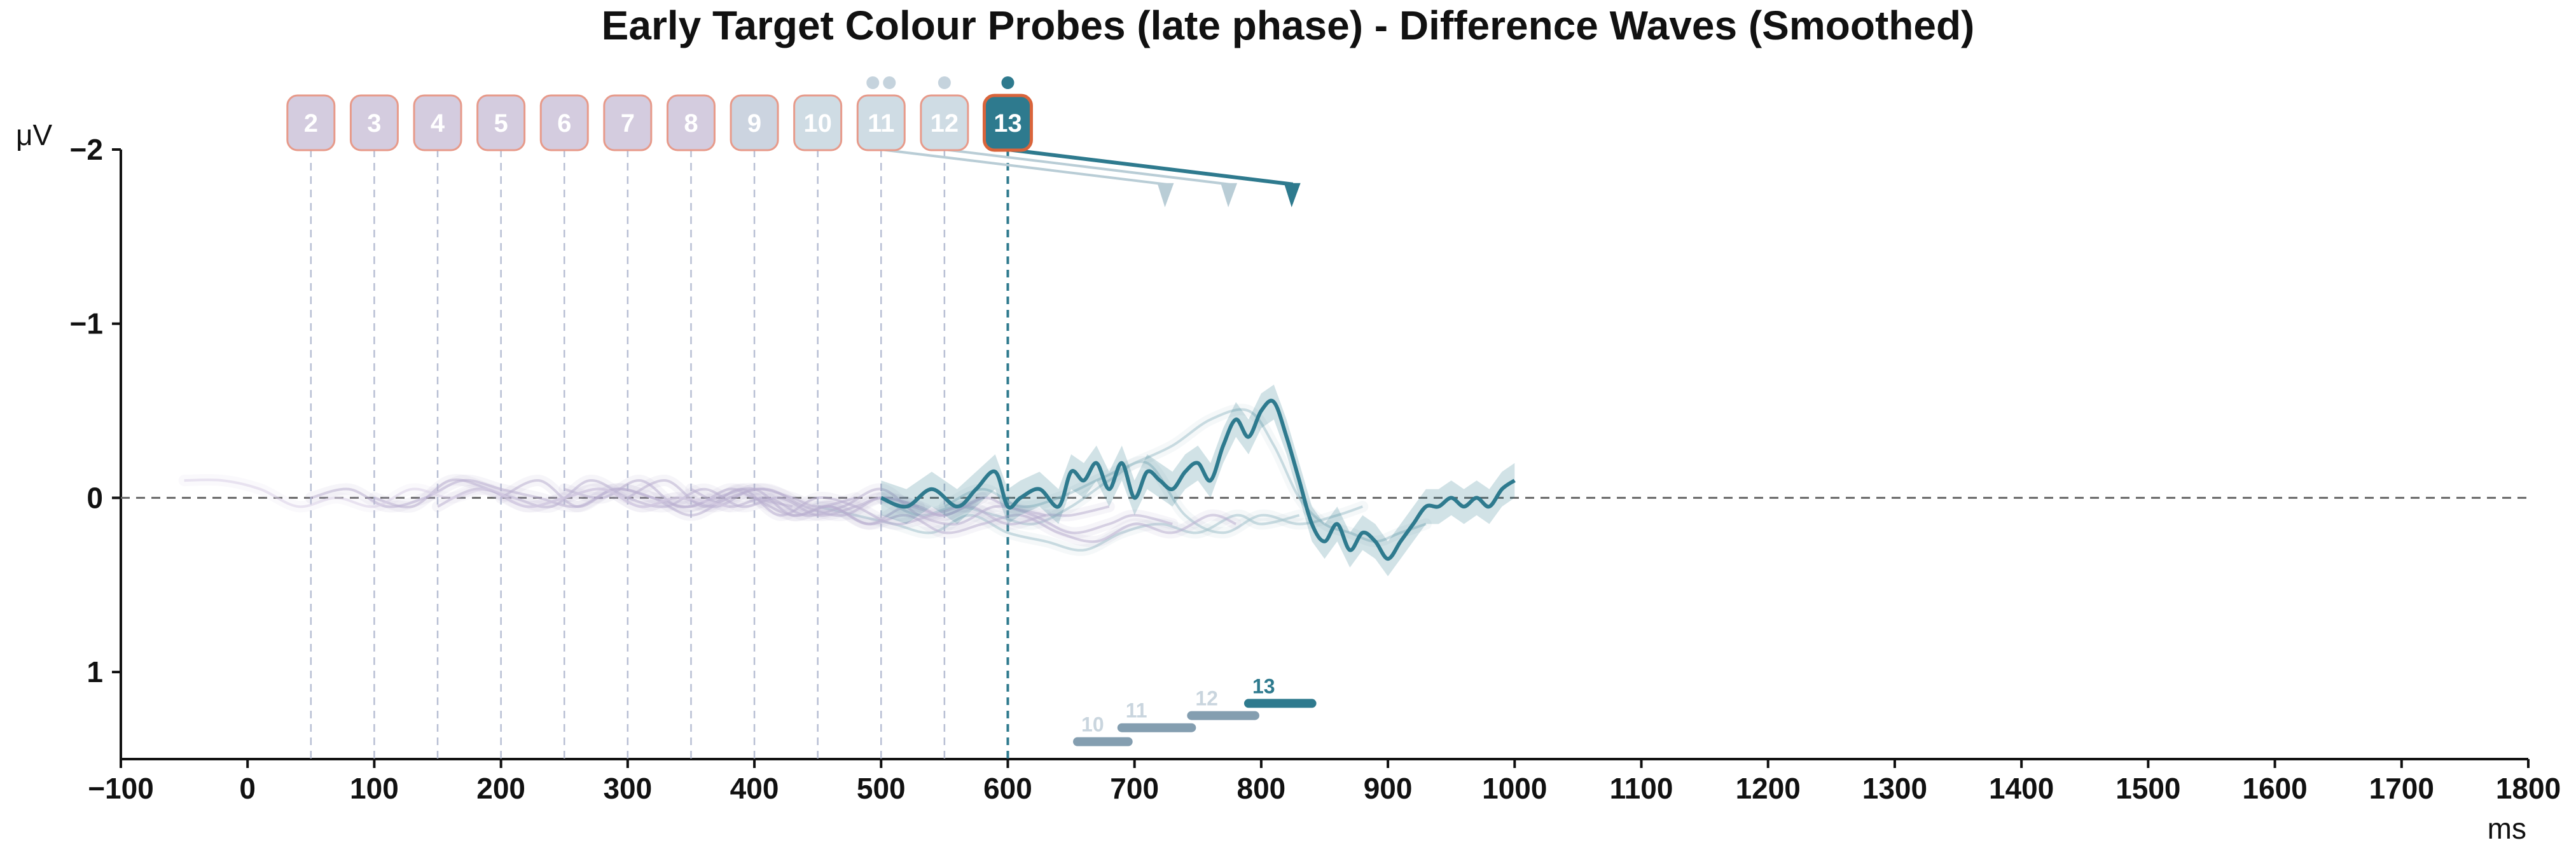 The width and height of the screenshot is (2576, 859). Describe the element at coordinates (1134, 788) in the screenshot. I see `x-tick-label: 700` at that location.